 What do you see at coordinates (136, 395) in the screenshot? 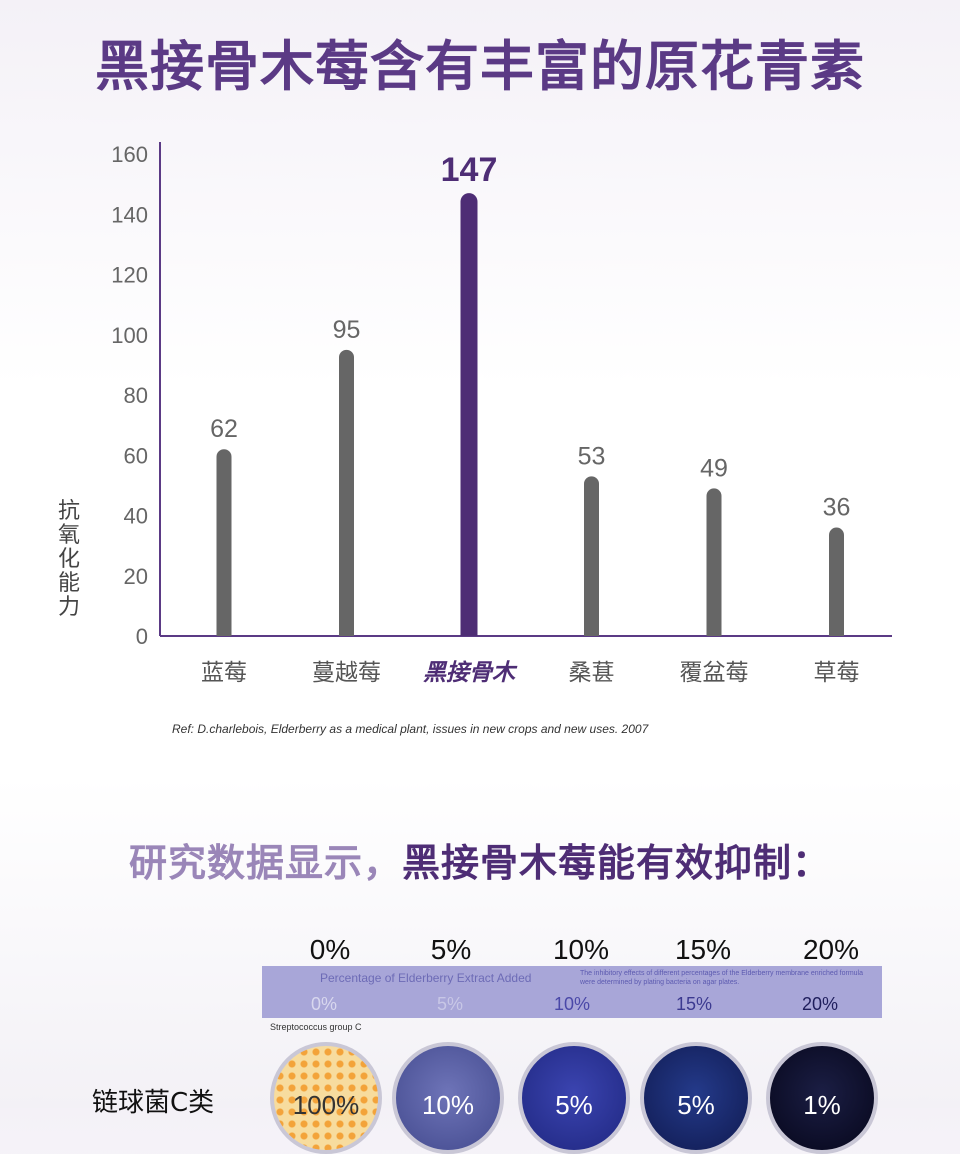
I see `y-tick-label: 80` at bounding box center [136, 395].